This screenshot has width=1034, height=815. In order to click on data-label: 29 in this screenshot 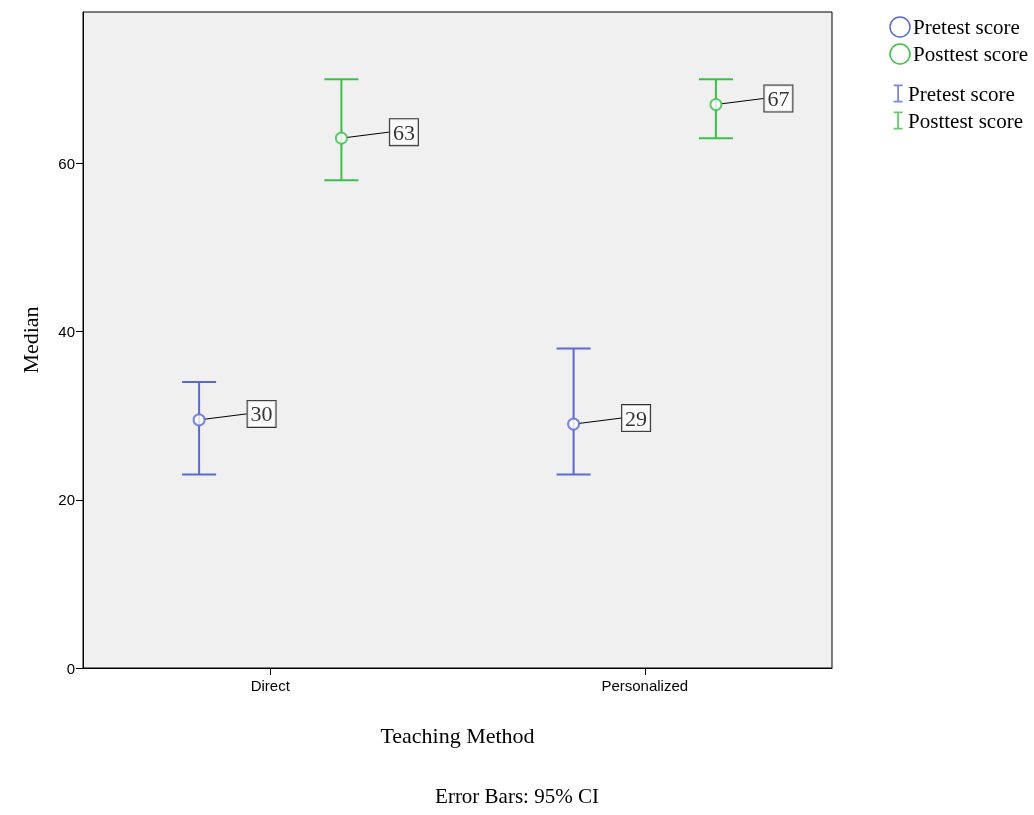, I will do `click(636, 418)`.